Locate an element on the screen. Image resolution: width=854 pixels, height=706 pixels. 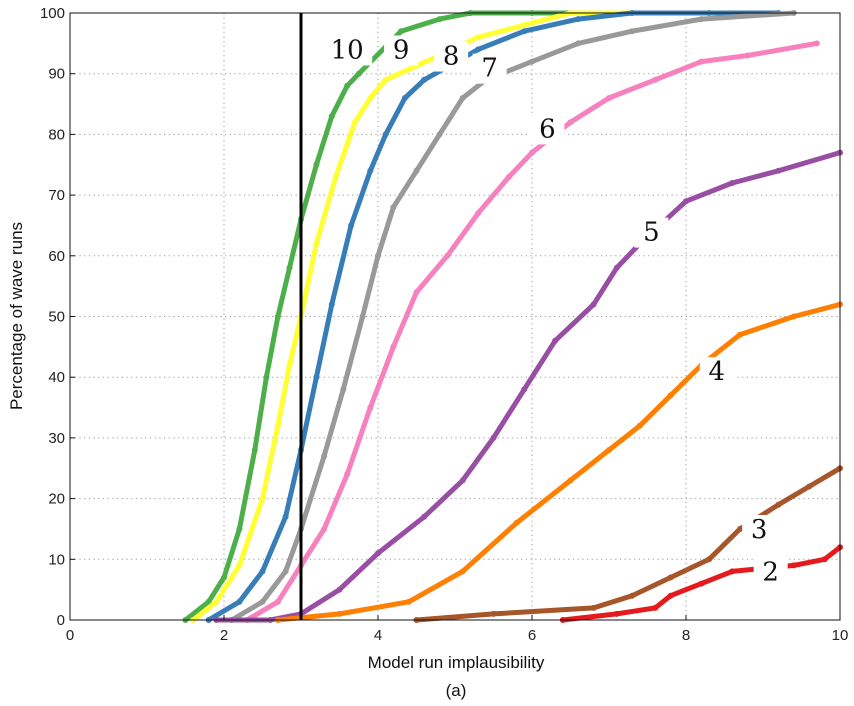
y-tick-label: 30 is located at coordinates (56, 438).